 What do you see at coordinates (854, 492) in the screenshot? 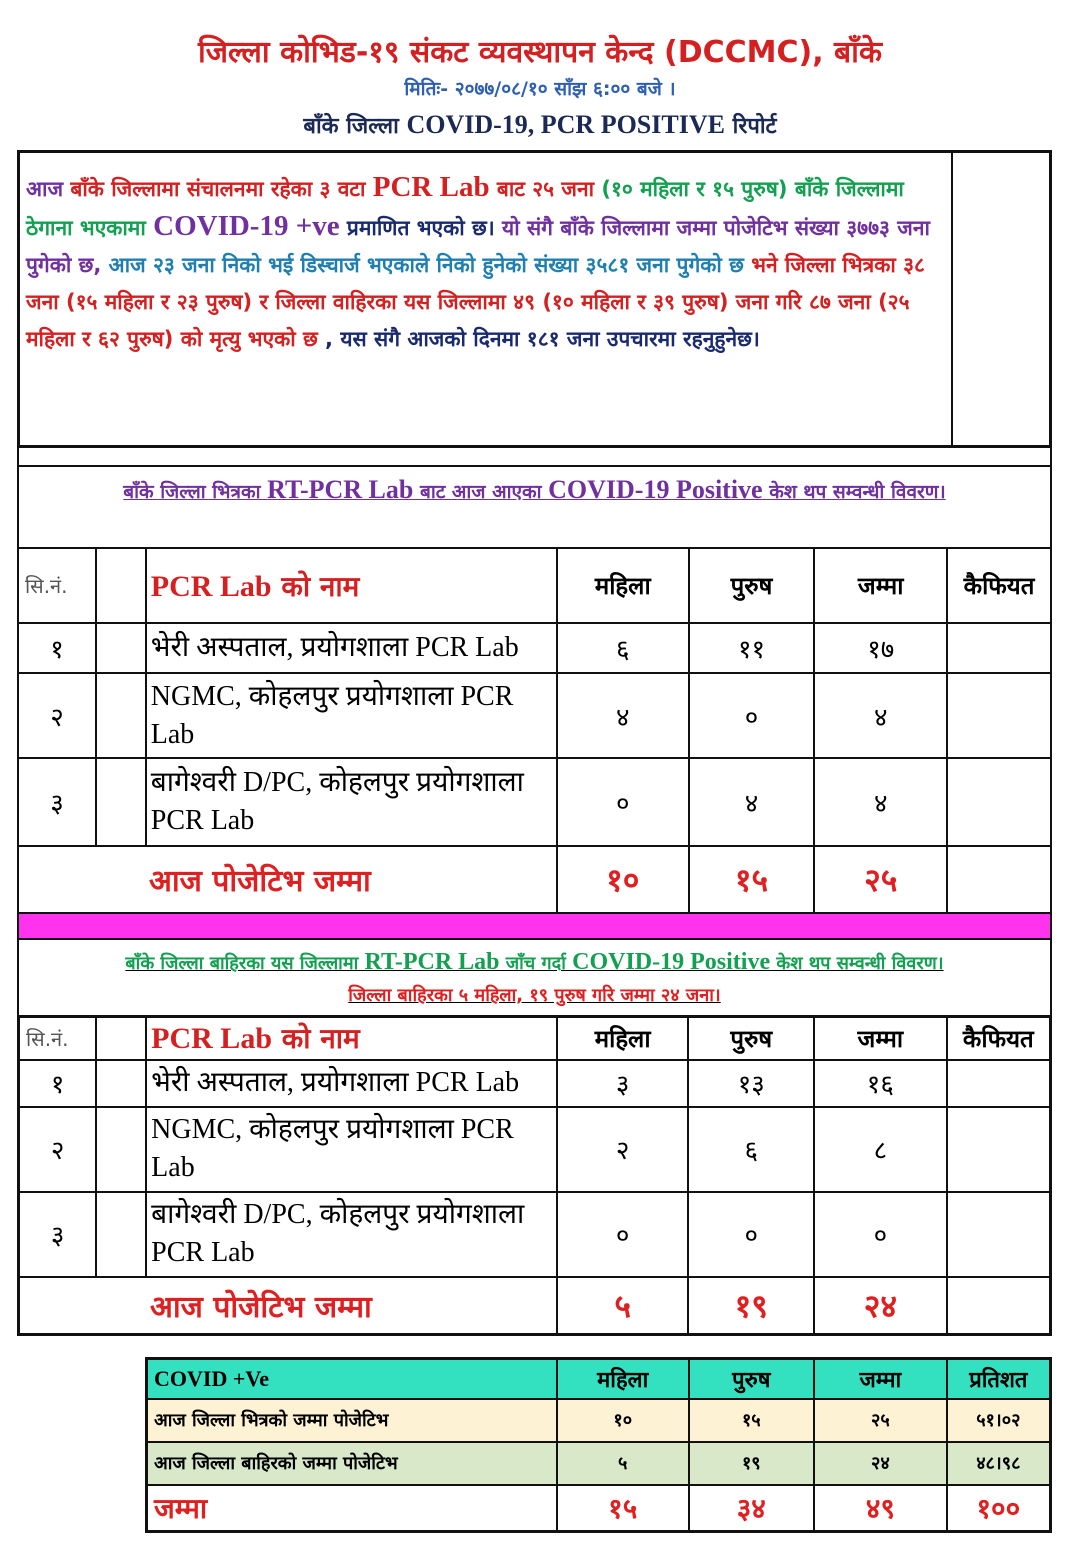
I see `sec1-post: केश थप सम्वन्धी विवरण।` at bounding box center [854, 492].